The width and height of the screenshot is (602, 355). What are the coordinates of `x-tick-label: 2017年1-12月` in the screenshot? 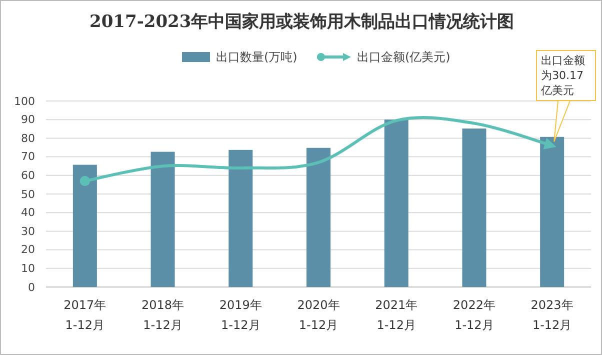 It's located at (85, 315).